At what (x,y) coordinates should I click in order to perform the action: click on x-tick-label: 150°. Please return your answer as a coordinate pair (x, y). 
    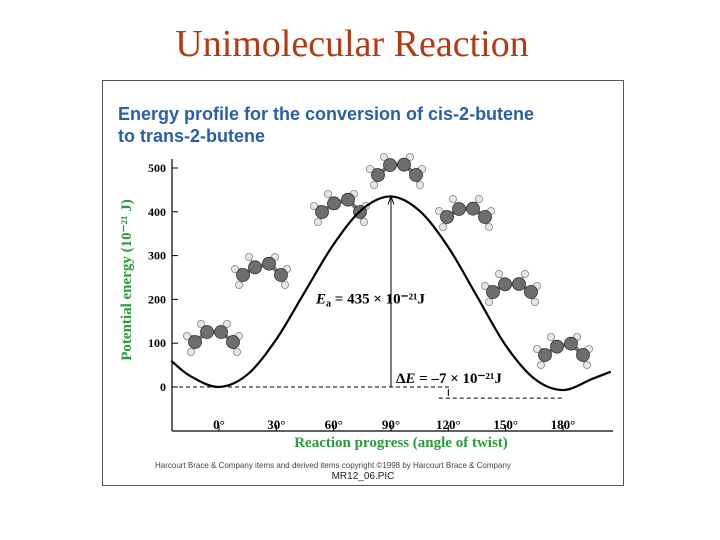
    Looking at the image, I should click on (505, 424).